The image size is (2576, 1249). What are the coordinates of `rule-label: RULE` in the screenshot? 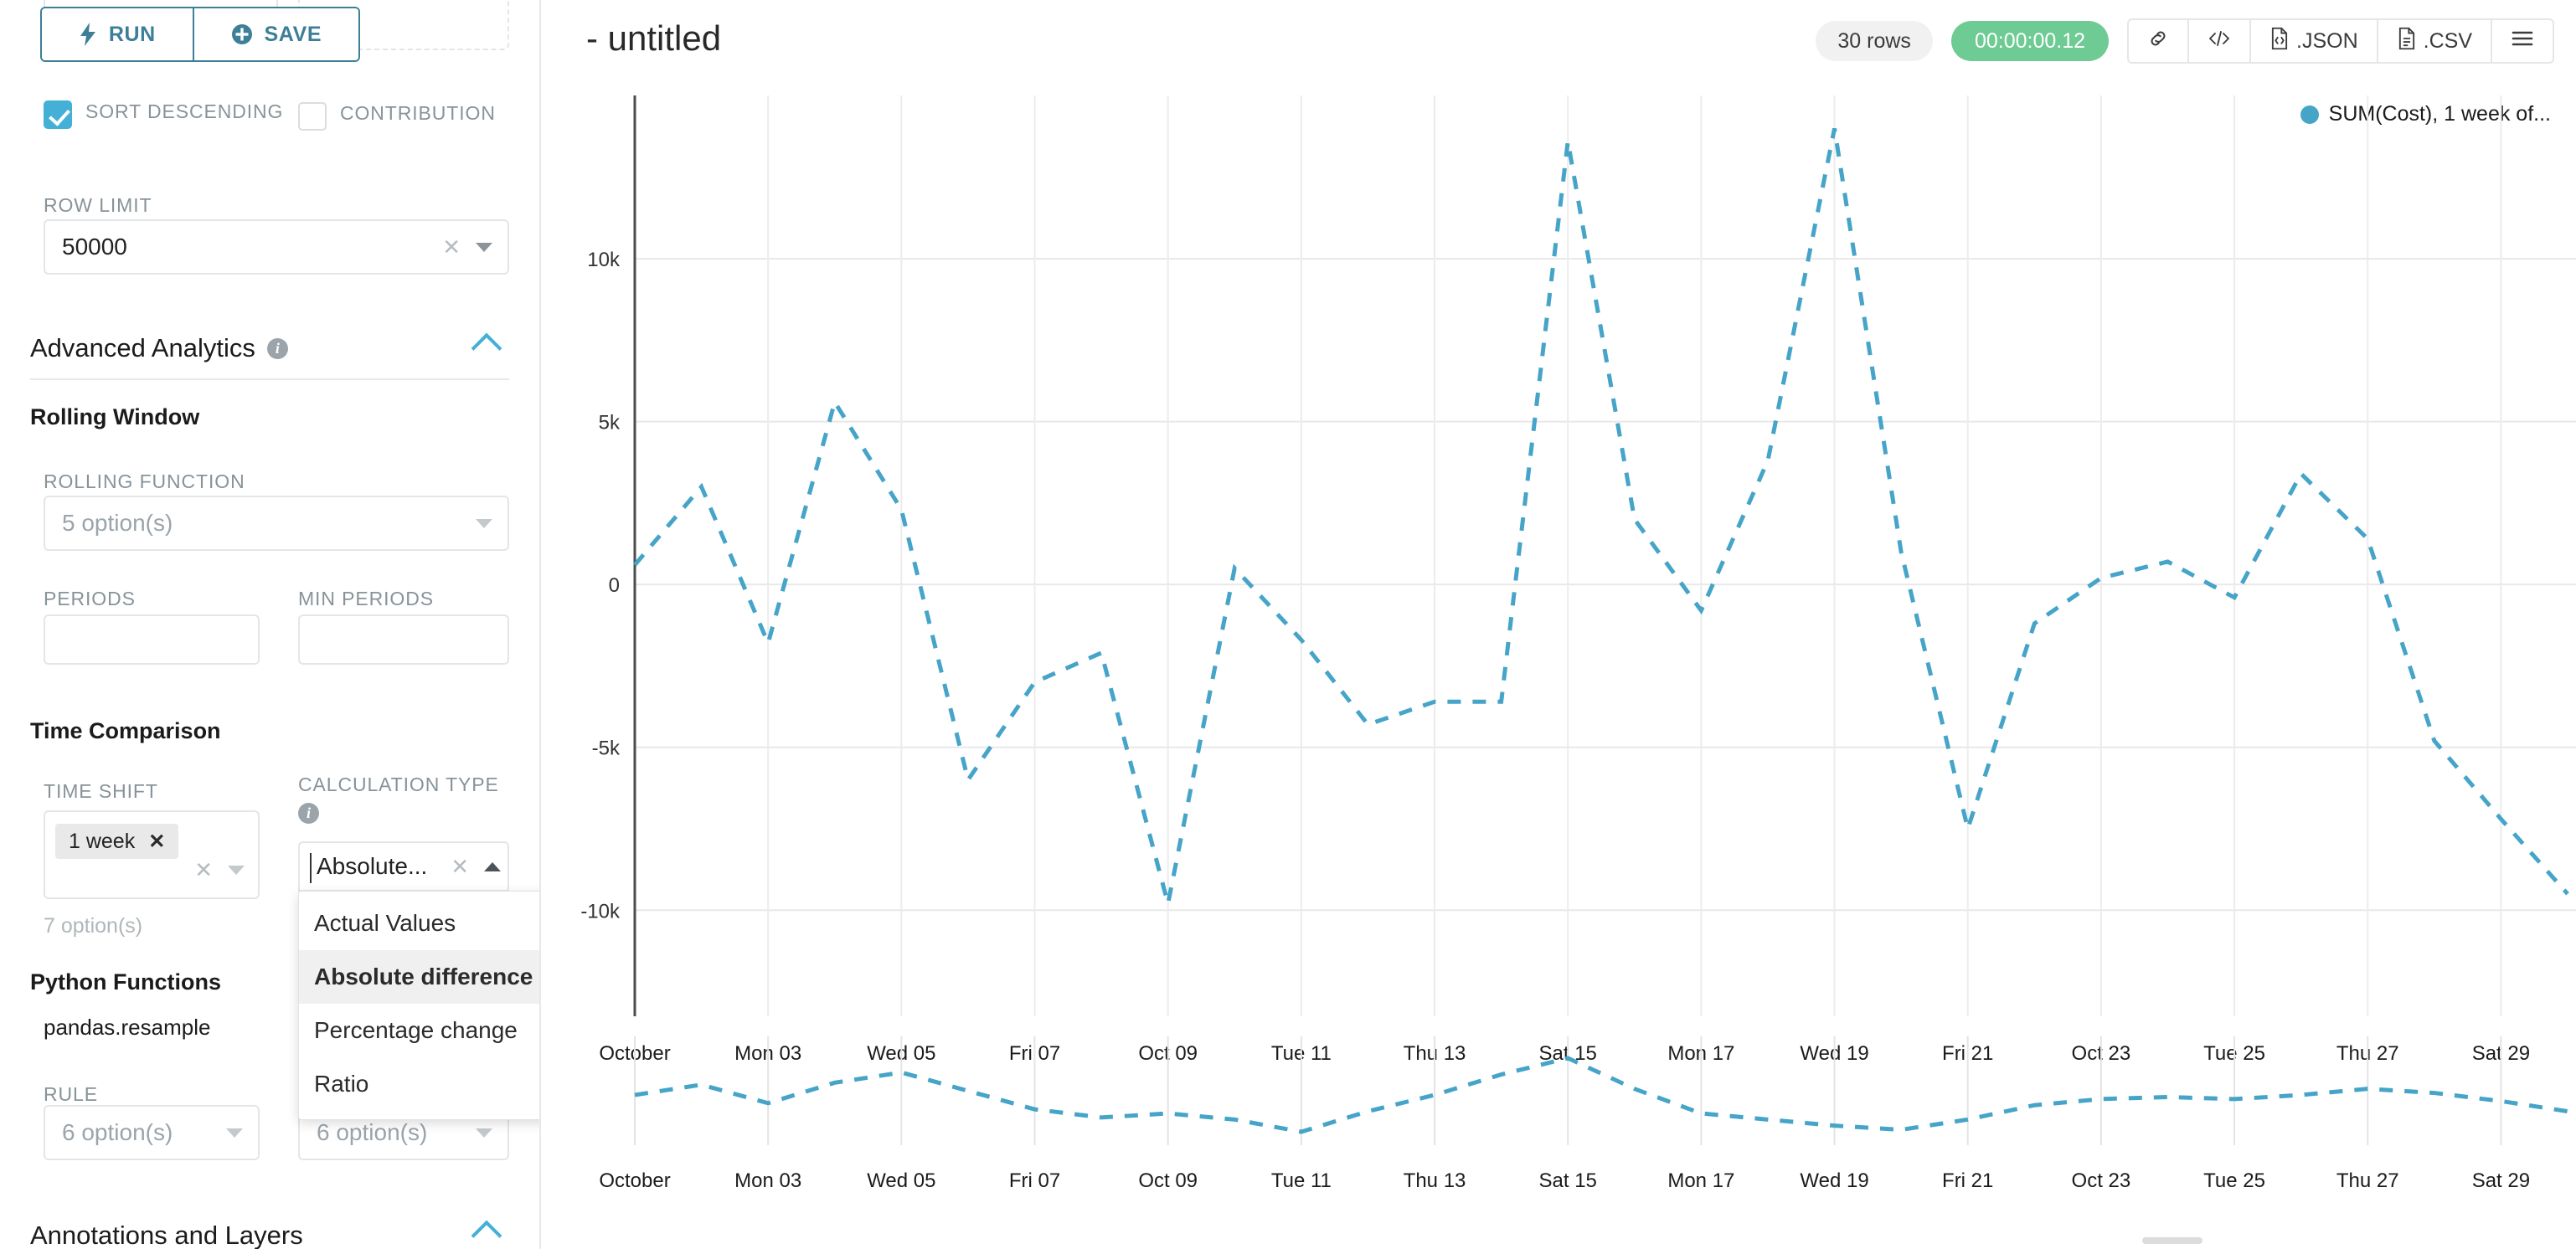 It's located at (71, 1094).